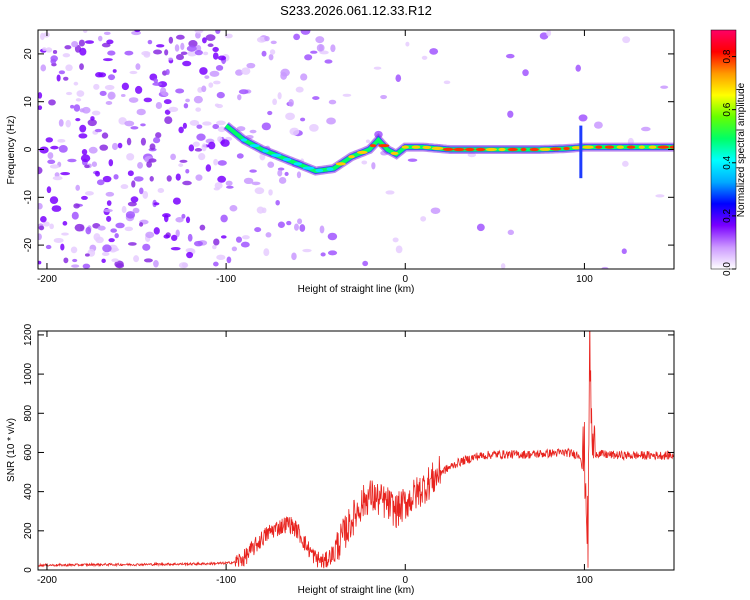  What do you see at coordinates (226, 580) in the screenshot?
I see `x-tick-label: -100` at bounding box center [226, 580].